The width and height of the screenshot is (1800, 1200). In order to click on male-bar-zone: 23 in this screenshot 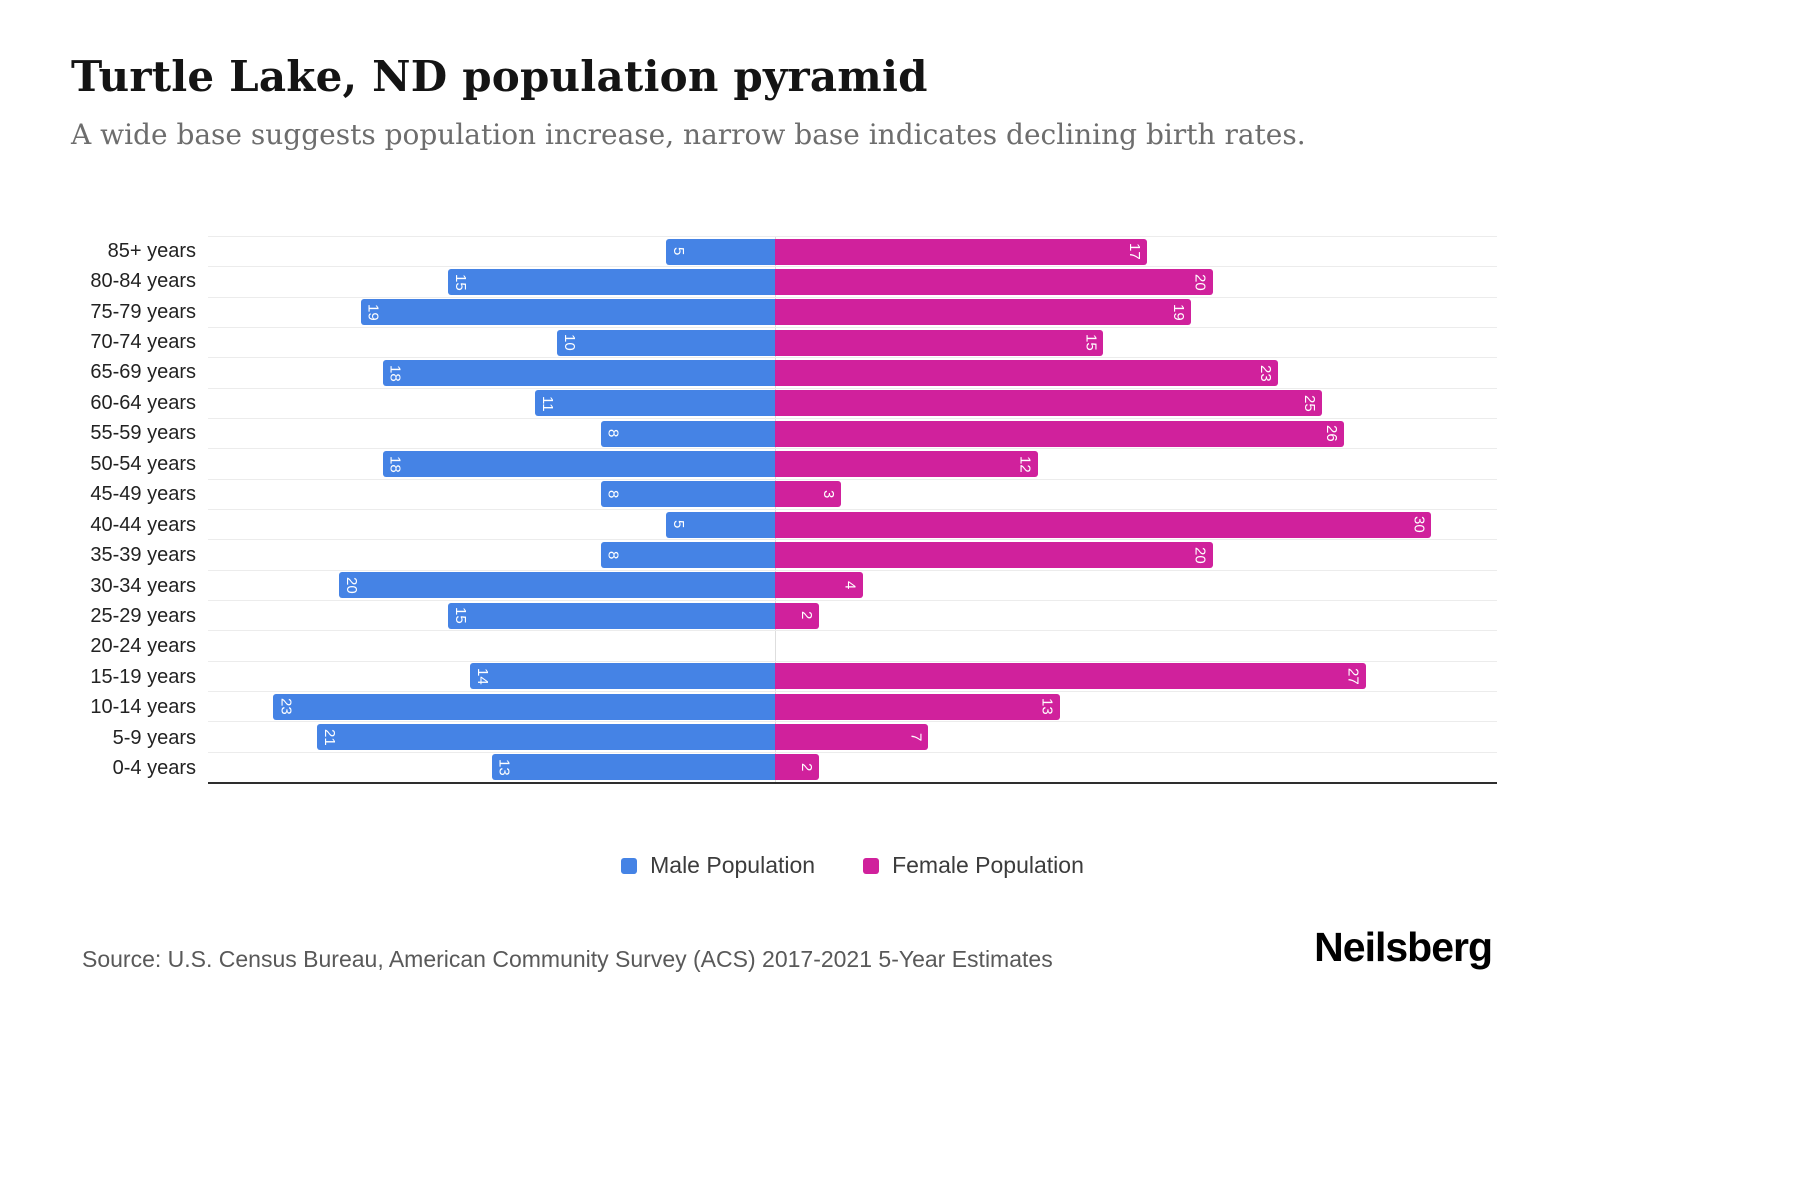, I will do `click(492, 706)`.